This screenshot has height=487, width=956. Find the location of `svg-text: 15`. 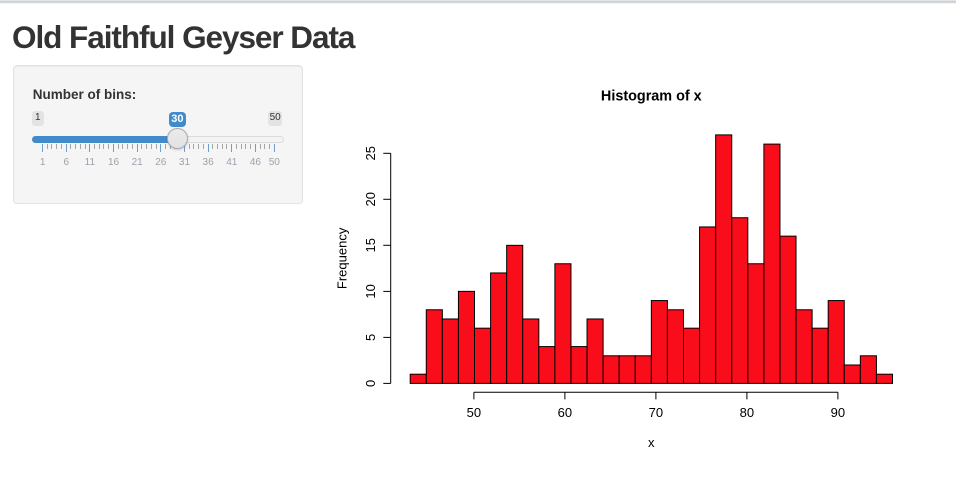

svg-text: 15 is located at coordinates (370, 245).